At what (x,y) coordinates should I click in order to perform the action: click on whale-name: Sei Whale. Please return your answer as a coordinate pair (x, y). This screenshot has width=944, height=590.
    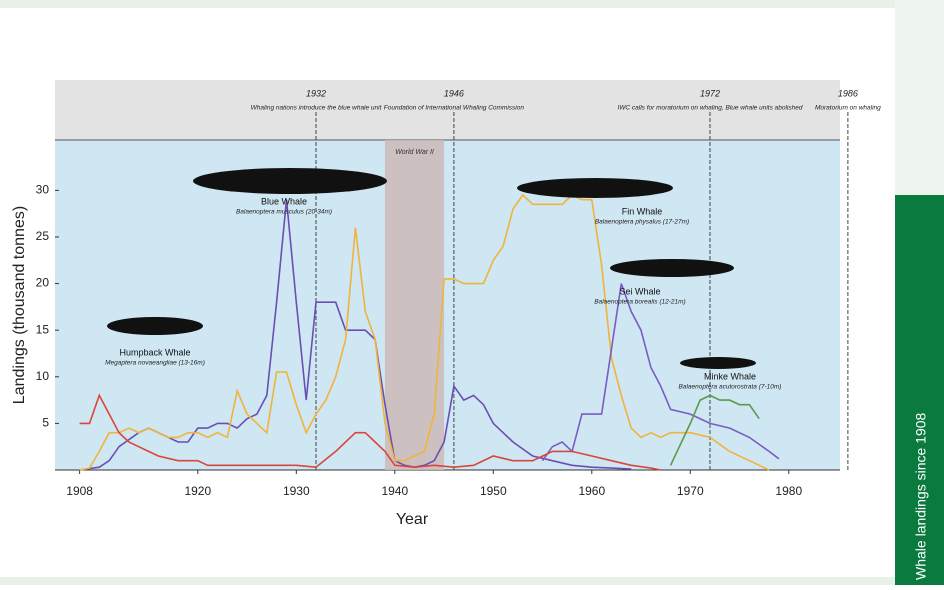
    Looking at the image, I should click on (639, 291).